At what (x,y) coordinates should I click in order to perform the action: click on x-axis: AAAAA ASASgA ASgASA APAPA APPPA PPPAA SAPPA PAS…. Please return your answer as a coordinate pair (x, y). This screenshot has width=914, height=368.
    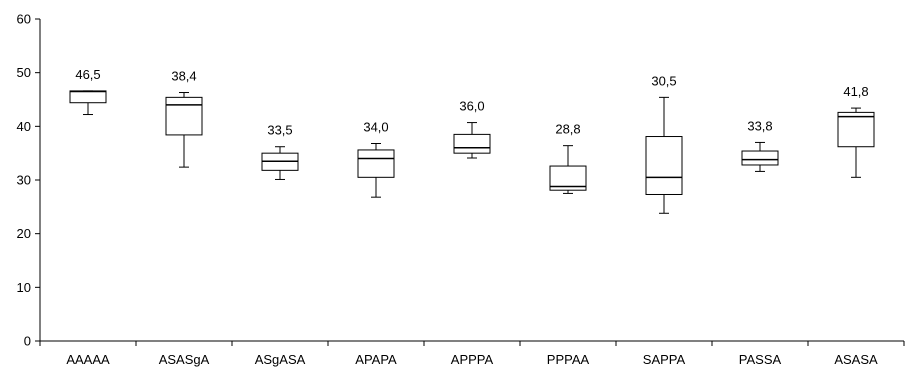
    Looking at the image, I should click on (472, 353).